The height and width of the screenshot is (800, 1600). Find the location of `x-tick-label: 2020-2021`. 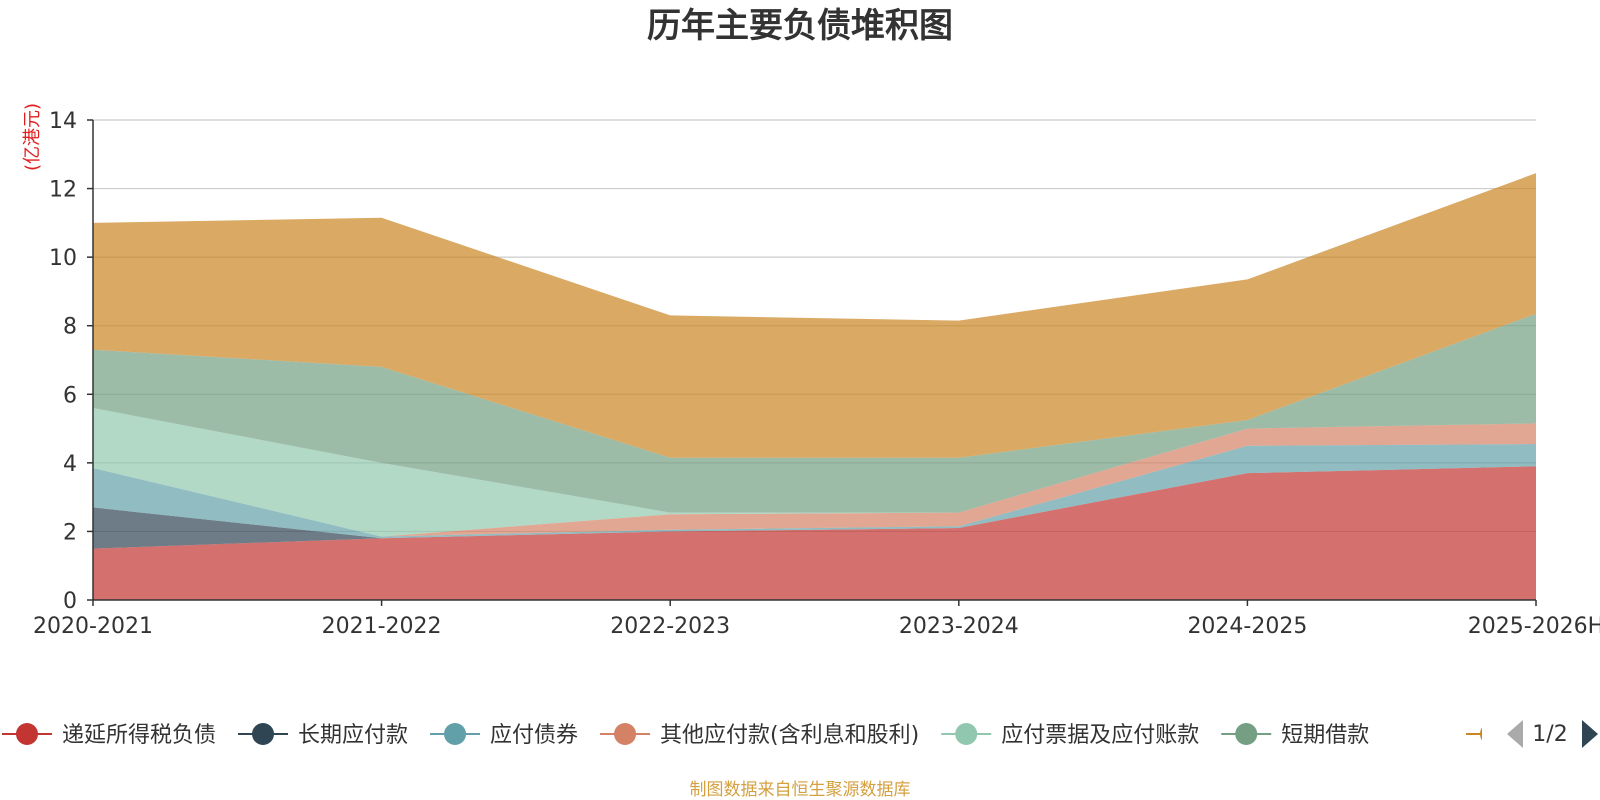

x-tick-label: 2020-2021 is located at coordinates (93, 626).